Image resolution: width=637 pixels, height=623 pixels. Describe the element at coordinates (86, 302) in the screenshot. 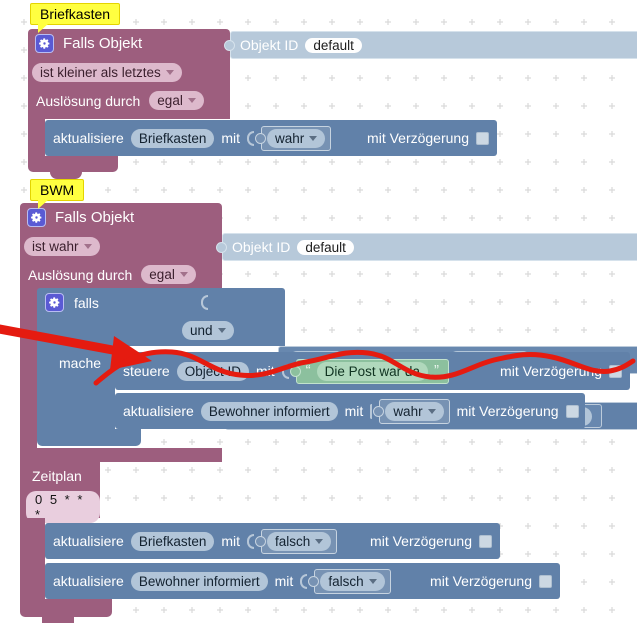

I see `falls-label: falls` at that location.